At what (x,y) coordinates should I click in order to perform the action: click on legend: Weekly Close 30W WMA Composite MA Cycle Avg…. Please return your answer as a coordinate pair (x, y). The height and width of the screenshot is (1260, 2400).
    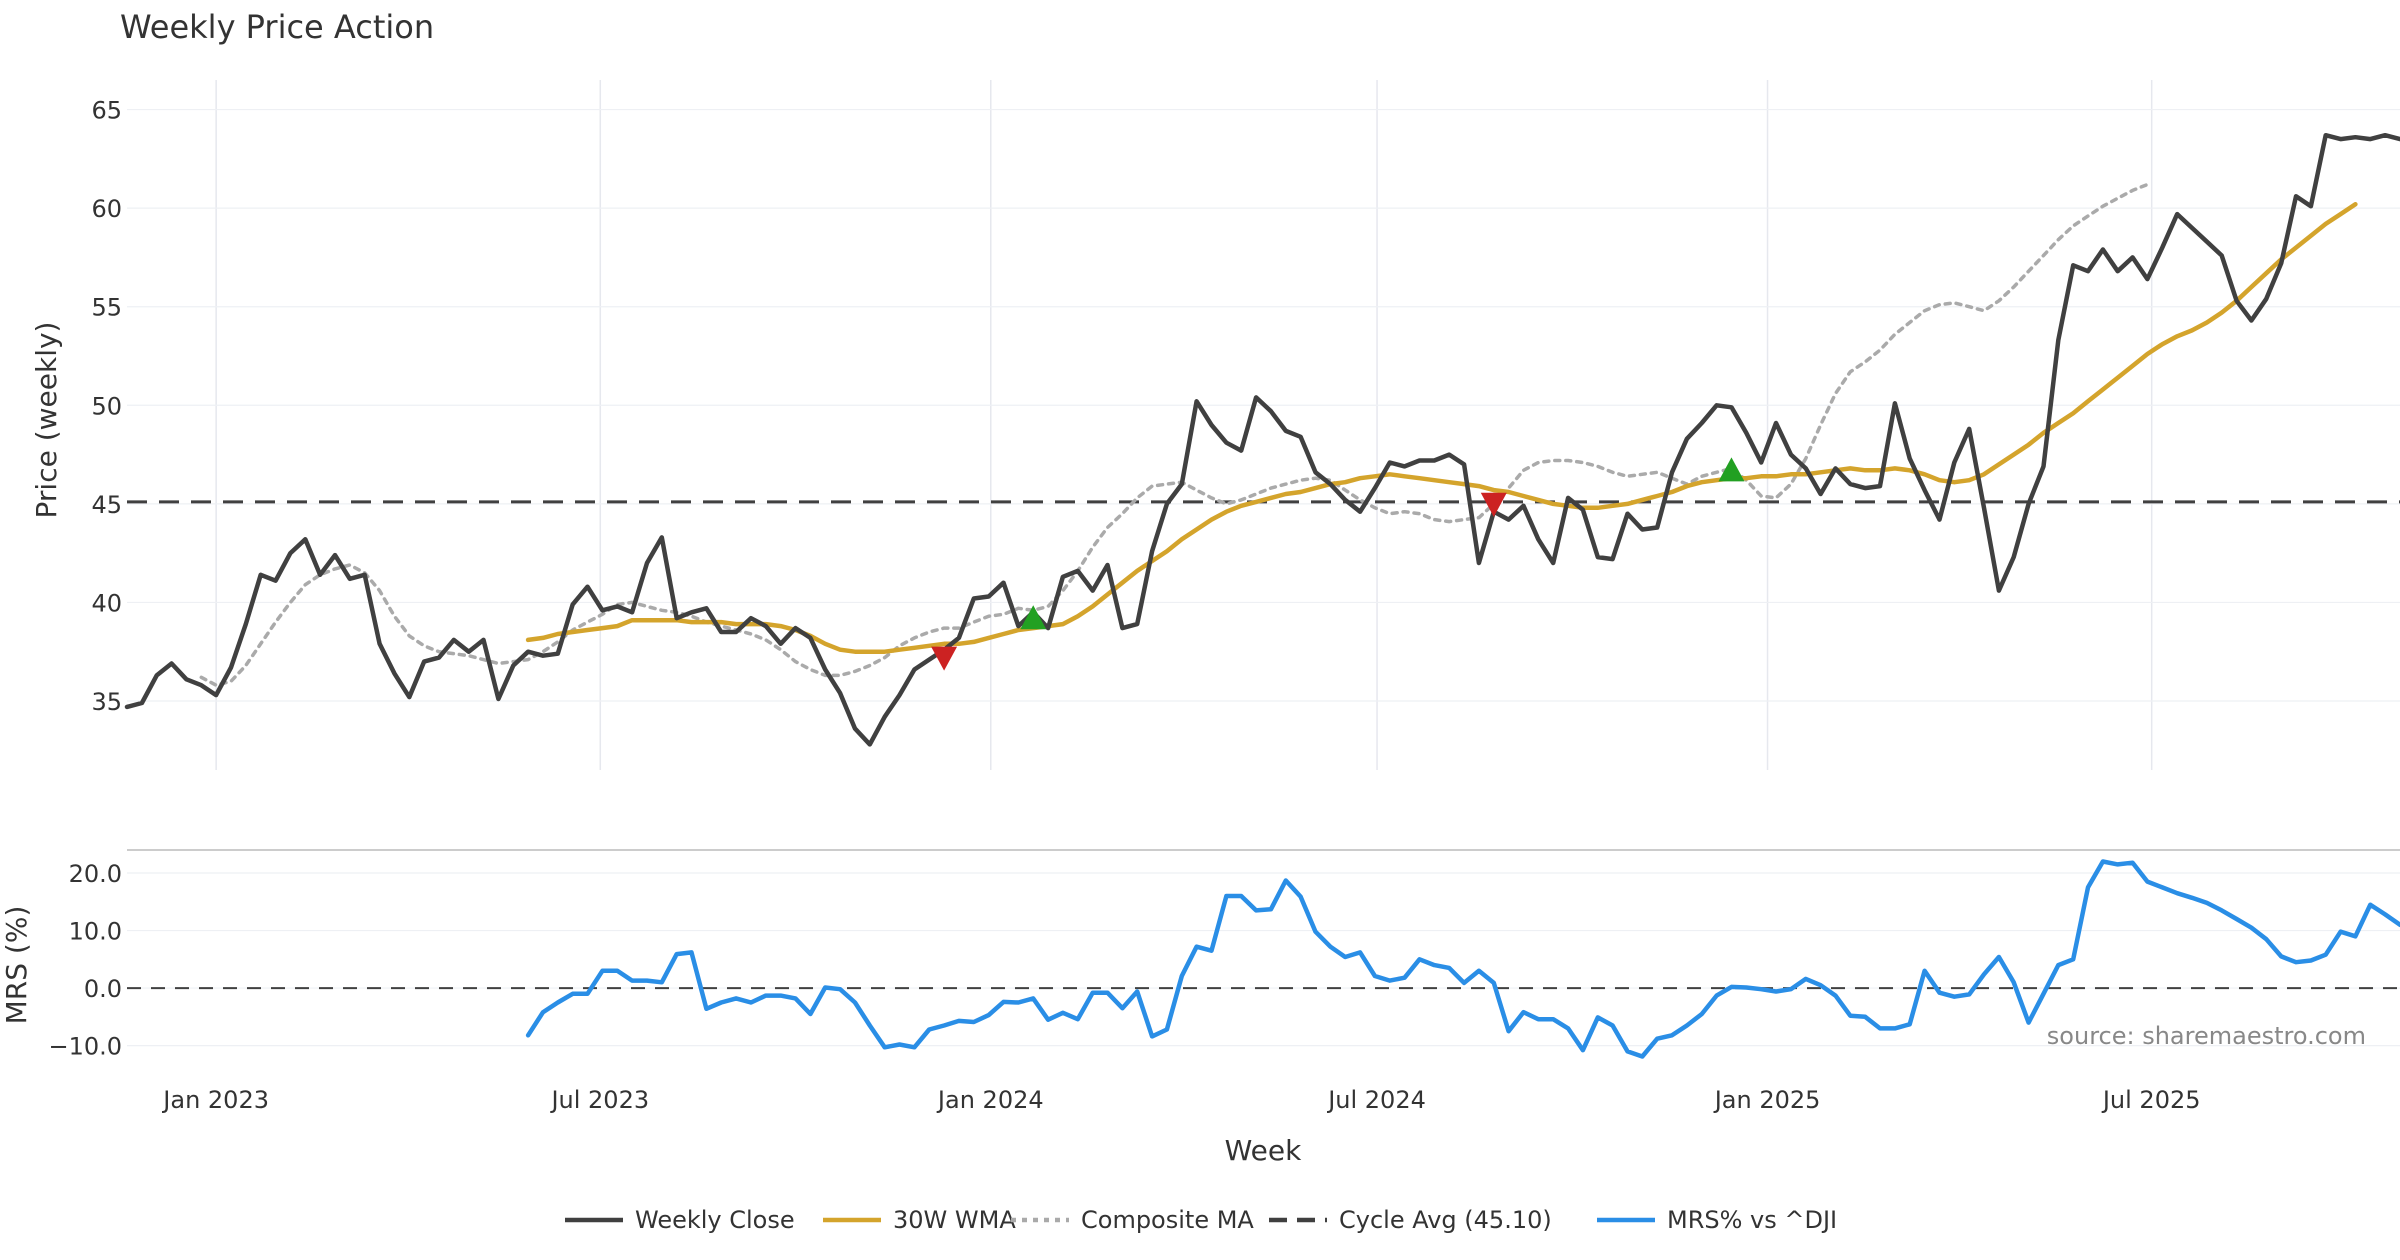
    Looking at the image, I should click on (1201, 1220).